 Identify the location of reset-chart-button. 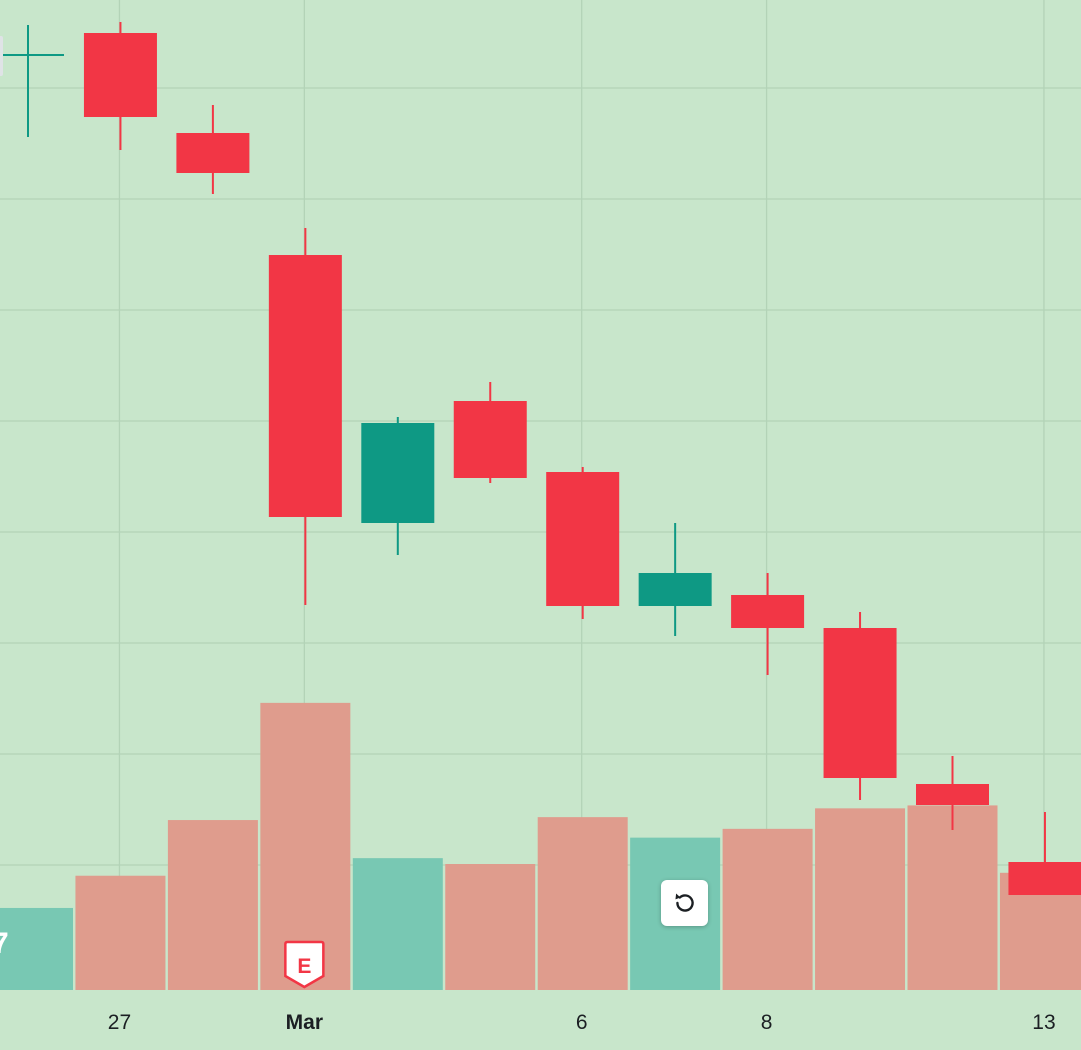
(684, 903).